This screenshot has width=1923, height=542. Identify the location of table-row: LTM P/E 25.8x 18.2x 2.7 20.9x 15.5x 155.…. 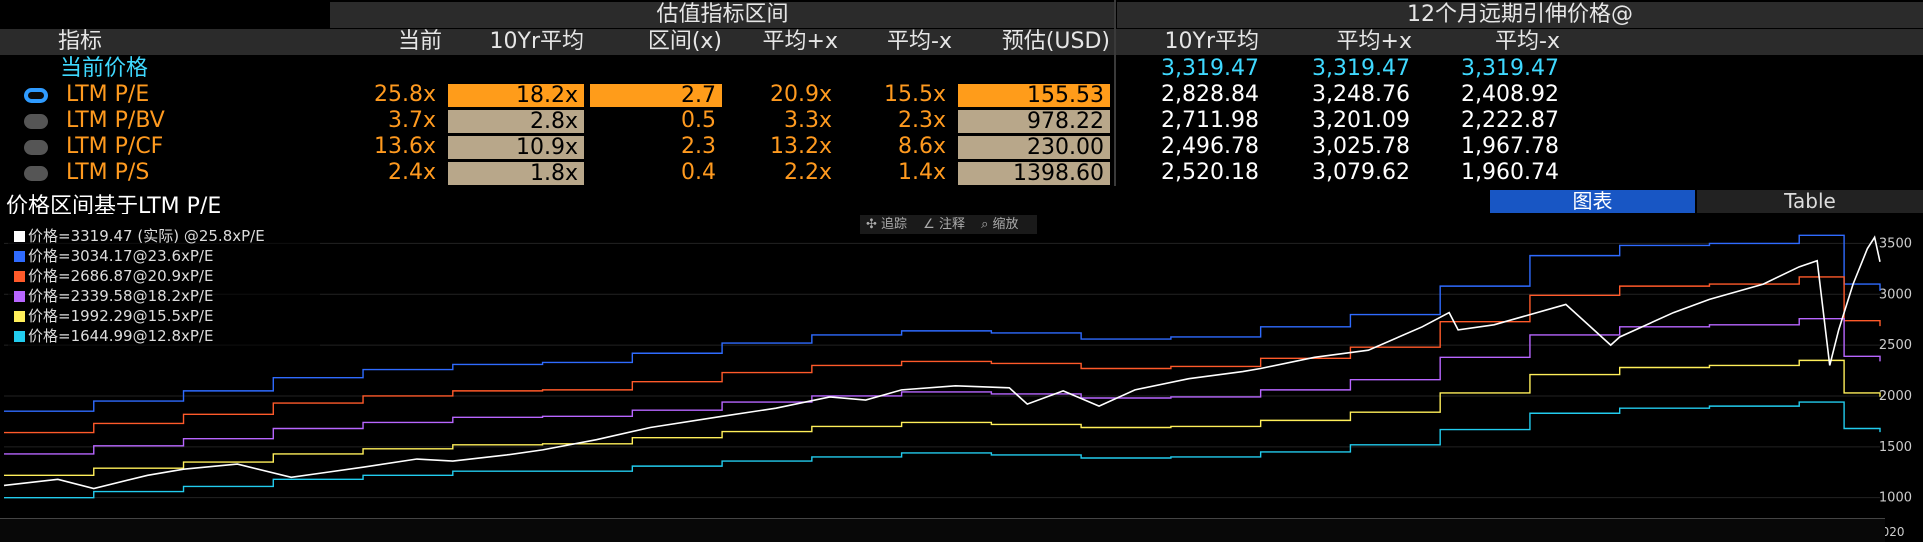
(961, 95).